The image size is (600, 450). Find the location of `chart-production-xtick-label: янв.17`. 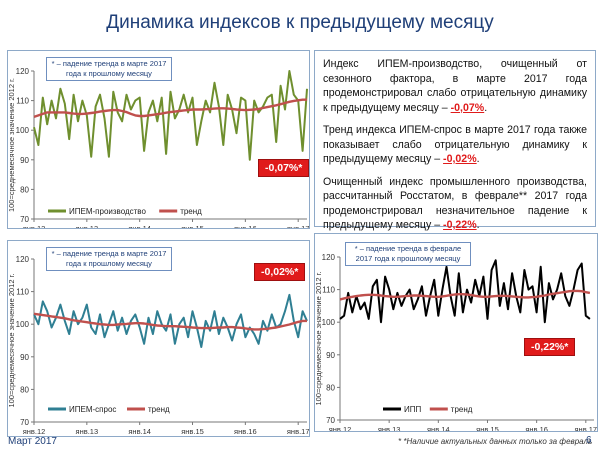

chart-production-xtick-label: янв.17 is located at coordinates (298, 226).